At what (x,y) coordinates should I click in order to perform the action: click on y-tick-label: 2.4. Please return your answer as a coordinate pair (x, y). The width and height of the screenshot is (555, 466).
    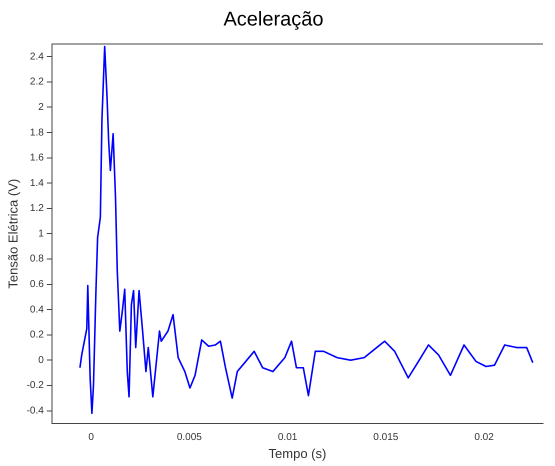
    Looking at the image, I should click on (37, 56).